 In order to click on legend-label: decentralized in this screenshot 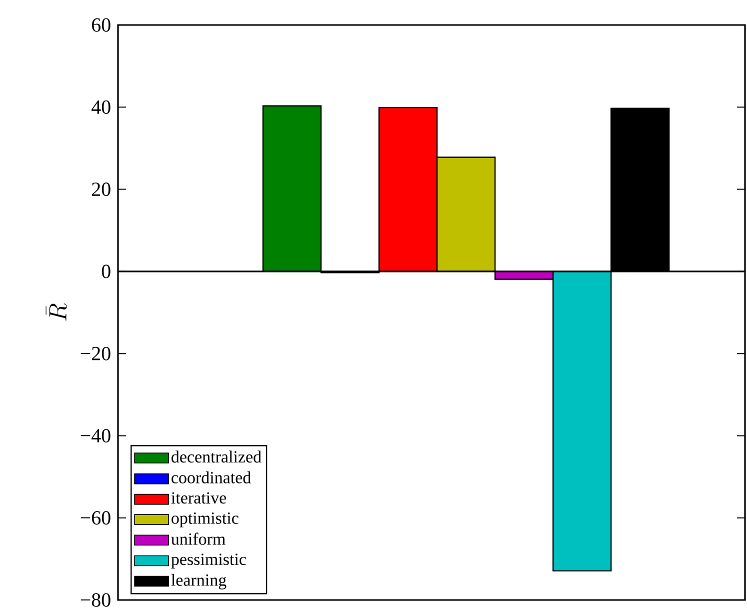, I will do `click(217, 456)`.